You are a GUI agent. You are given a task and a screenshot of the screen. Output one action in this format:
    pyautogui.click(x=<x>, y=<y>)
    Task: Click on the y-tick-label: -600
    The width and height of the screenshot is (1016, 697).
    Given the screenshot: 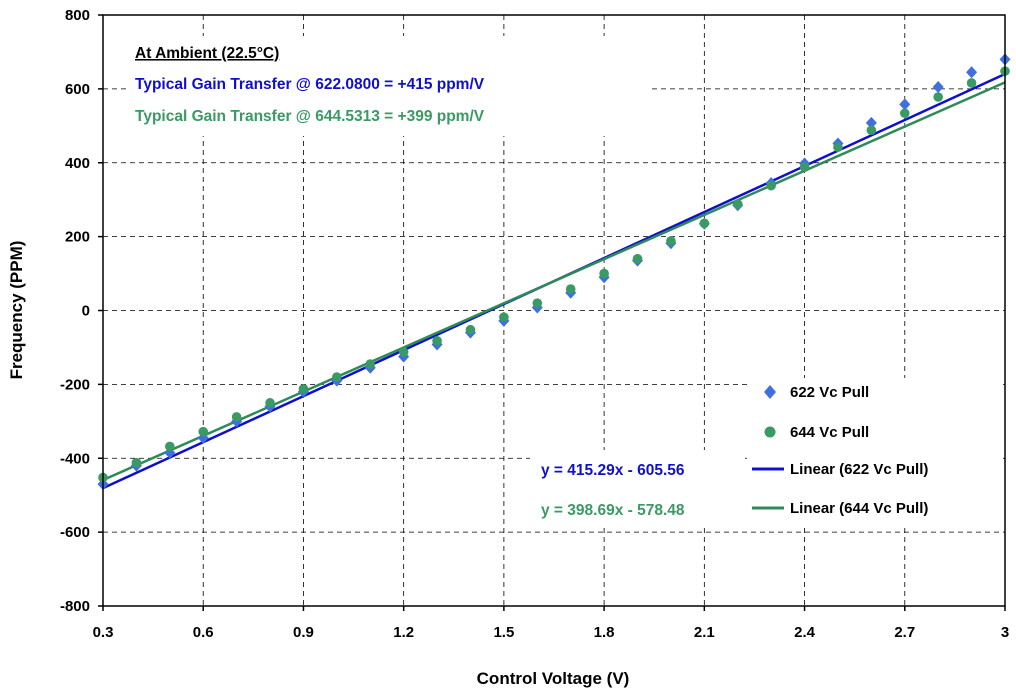 What is the action you would take?
    pyautogui.click(x=75, y=532)
    